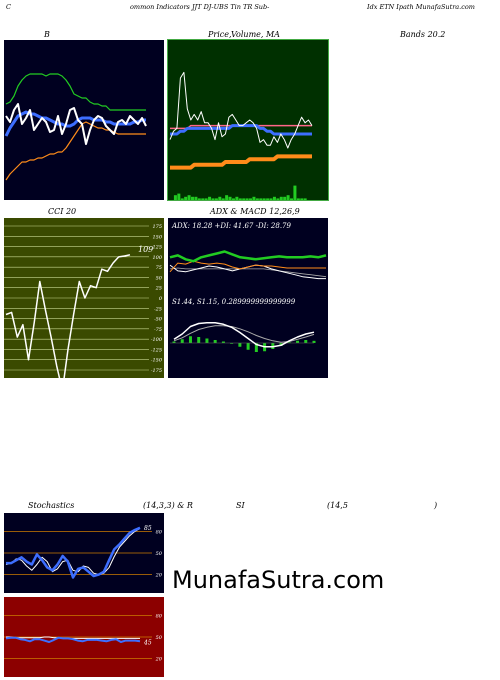 Image resolution: width=500 pixels, height=680 pixels. Describe the element at coordinates (159, 638) in the screenshot. I see `rsi-tick-label: 50` at that location.